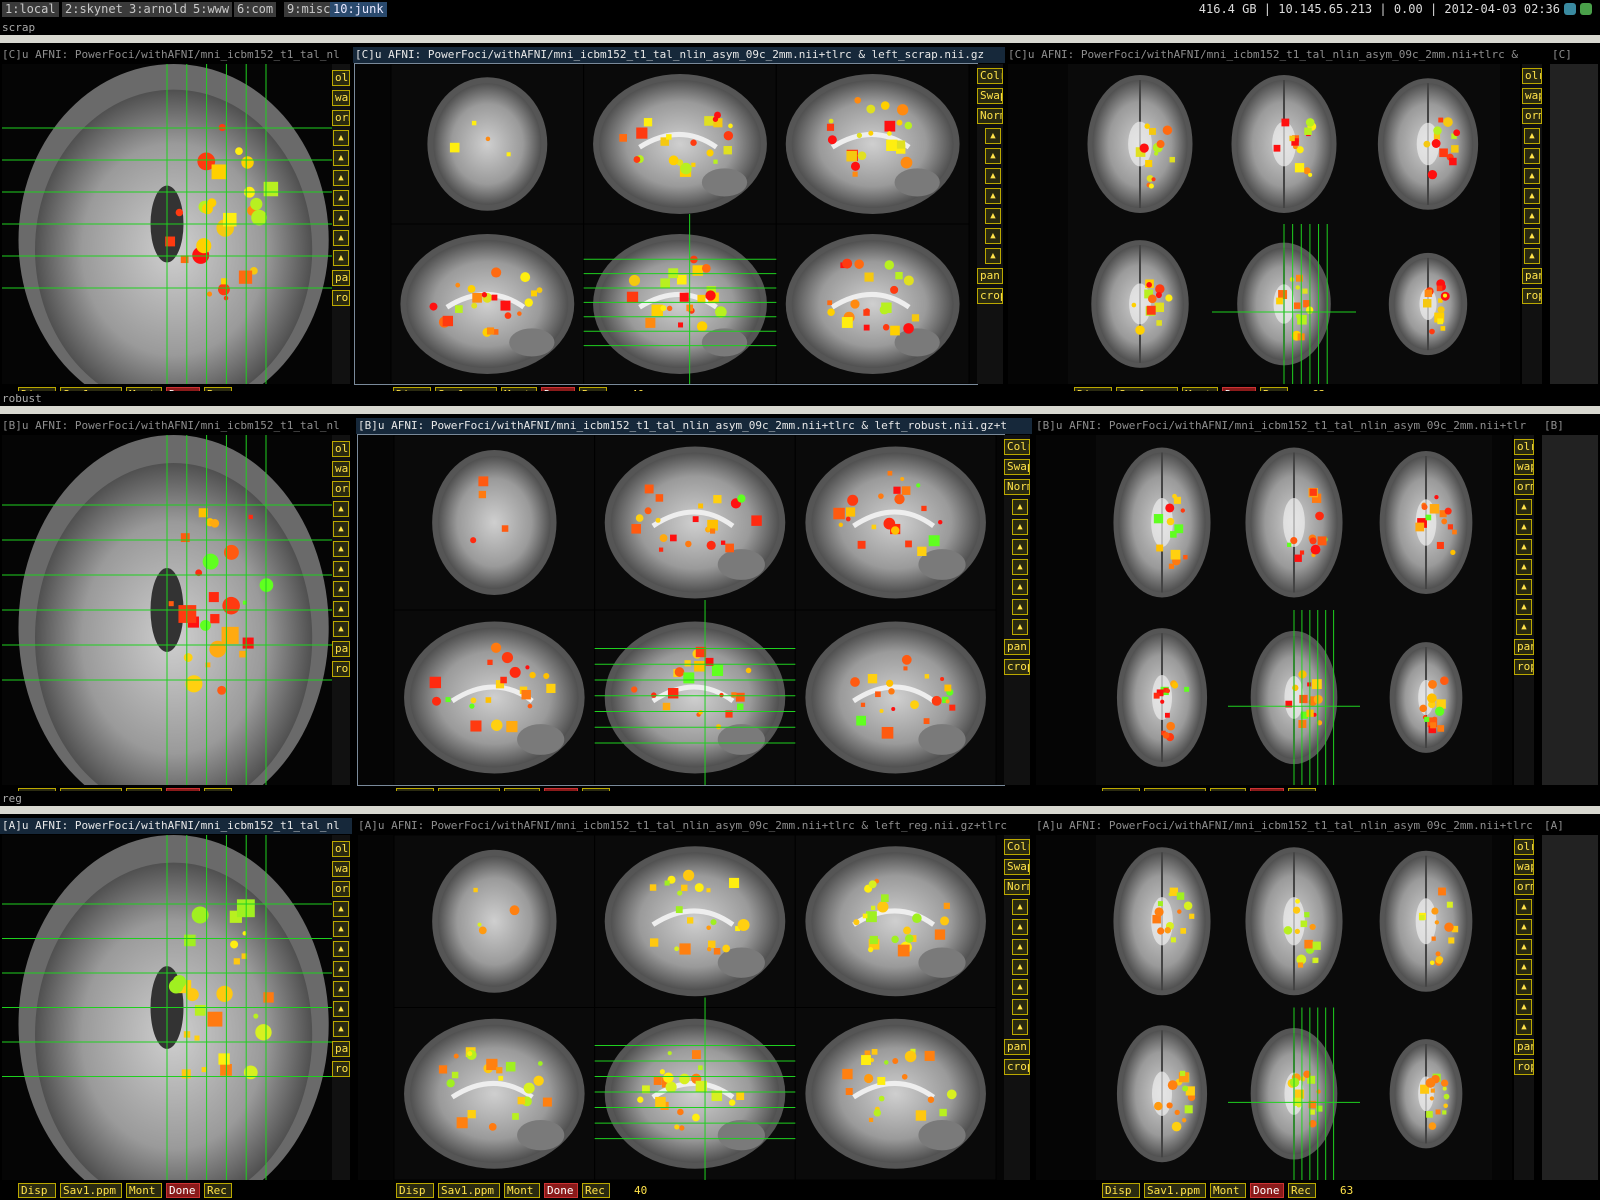  What do you see at coordinates (666, 224) in the screenshot?
I see `sagittal-montage-view` at bounding box center [666, 224].